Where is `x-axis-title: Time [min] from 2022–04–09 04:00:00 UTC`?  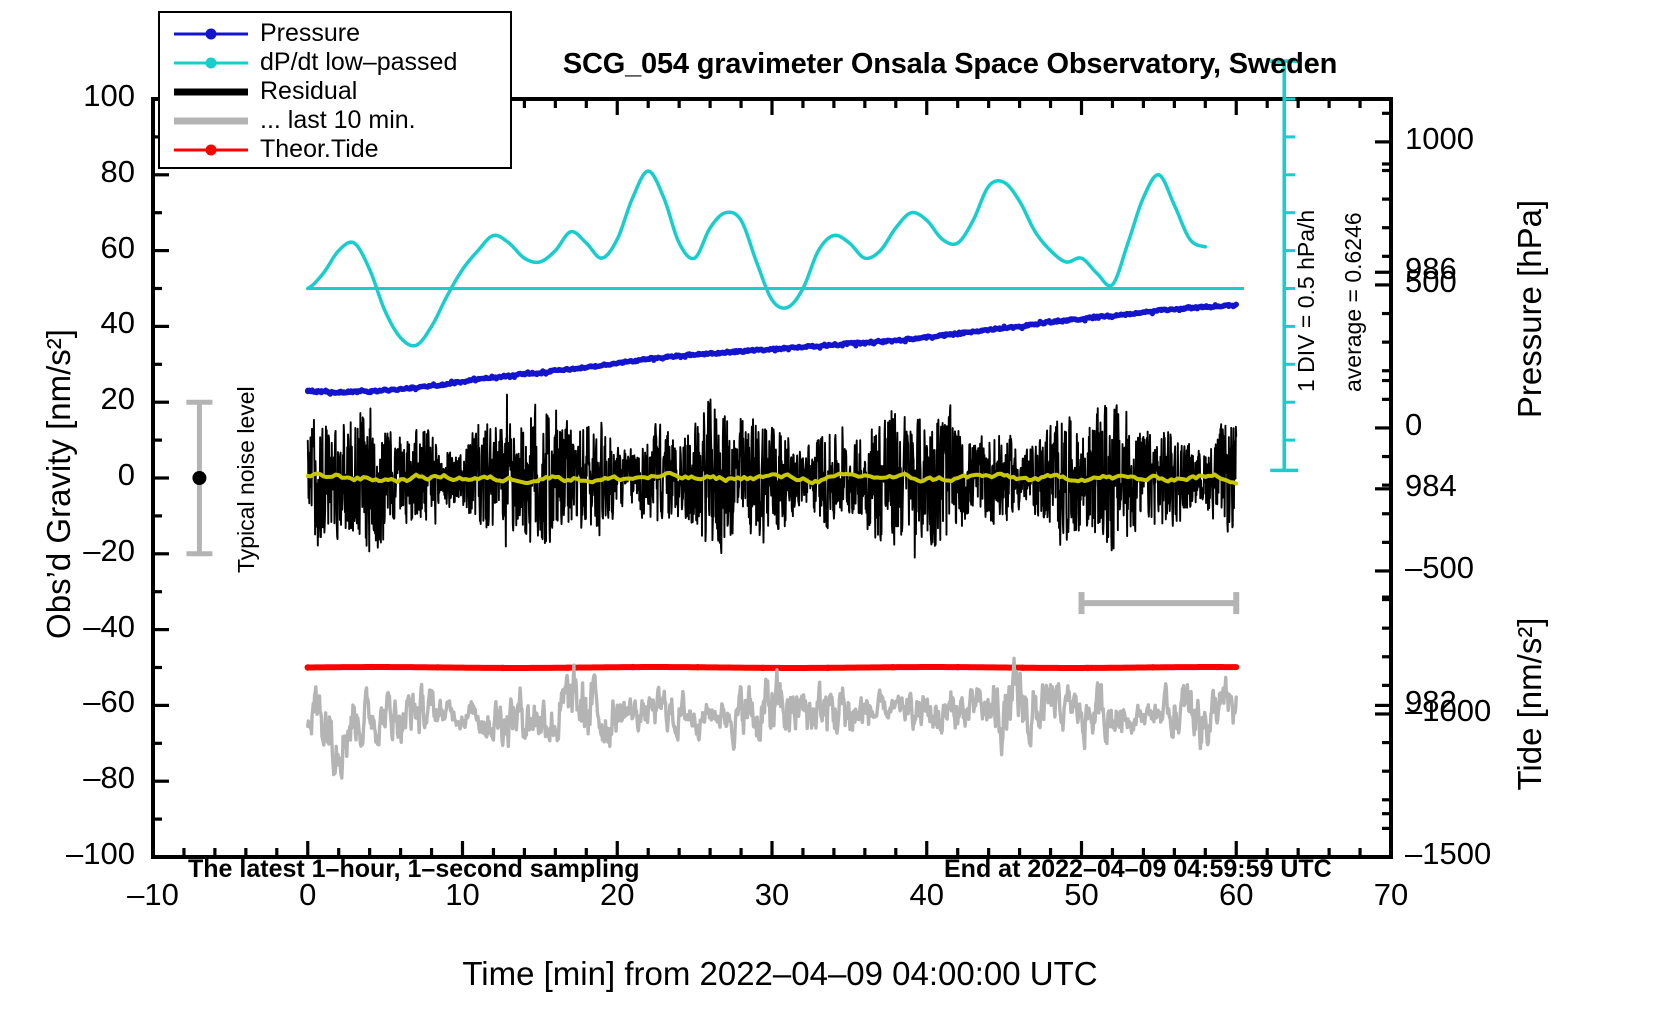 x-axis-title: Time [min] from 2022–04–09 04:00:00 UTC is located at coordinates (780, 973).